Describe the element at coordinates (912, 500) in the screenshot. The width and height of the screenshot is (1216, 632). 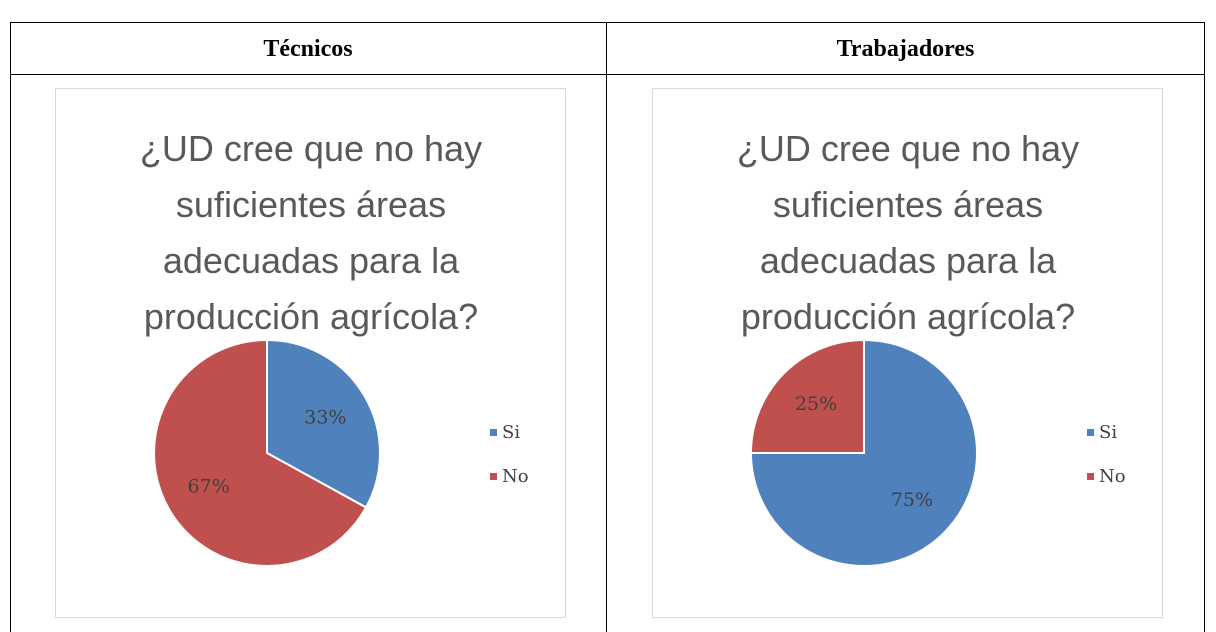
I see `data-label: 75%` at that location.